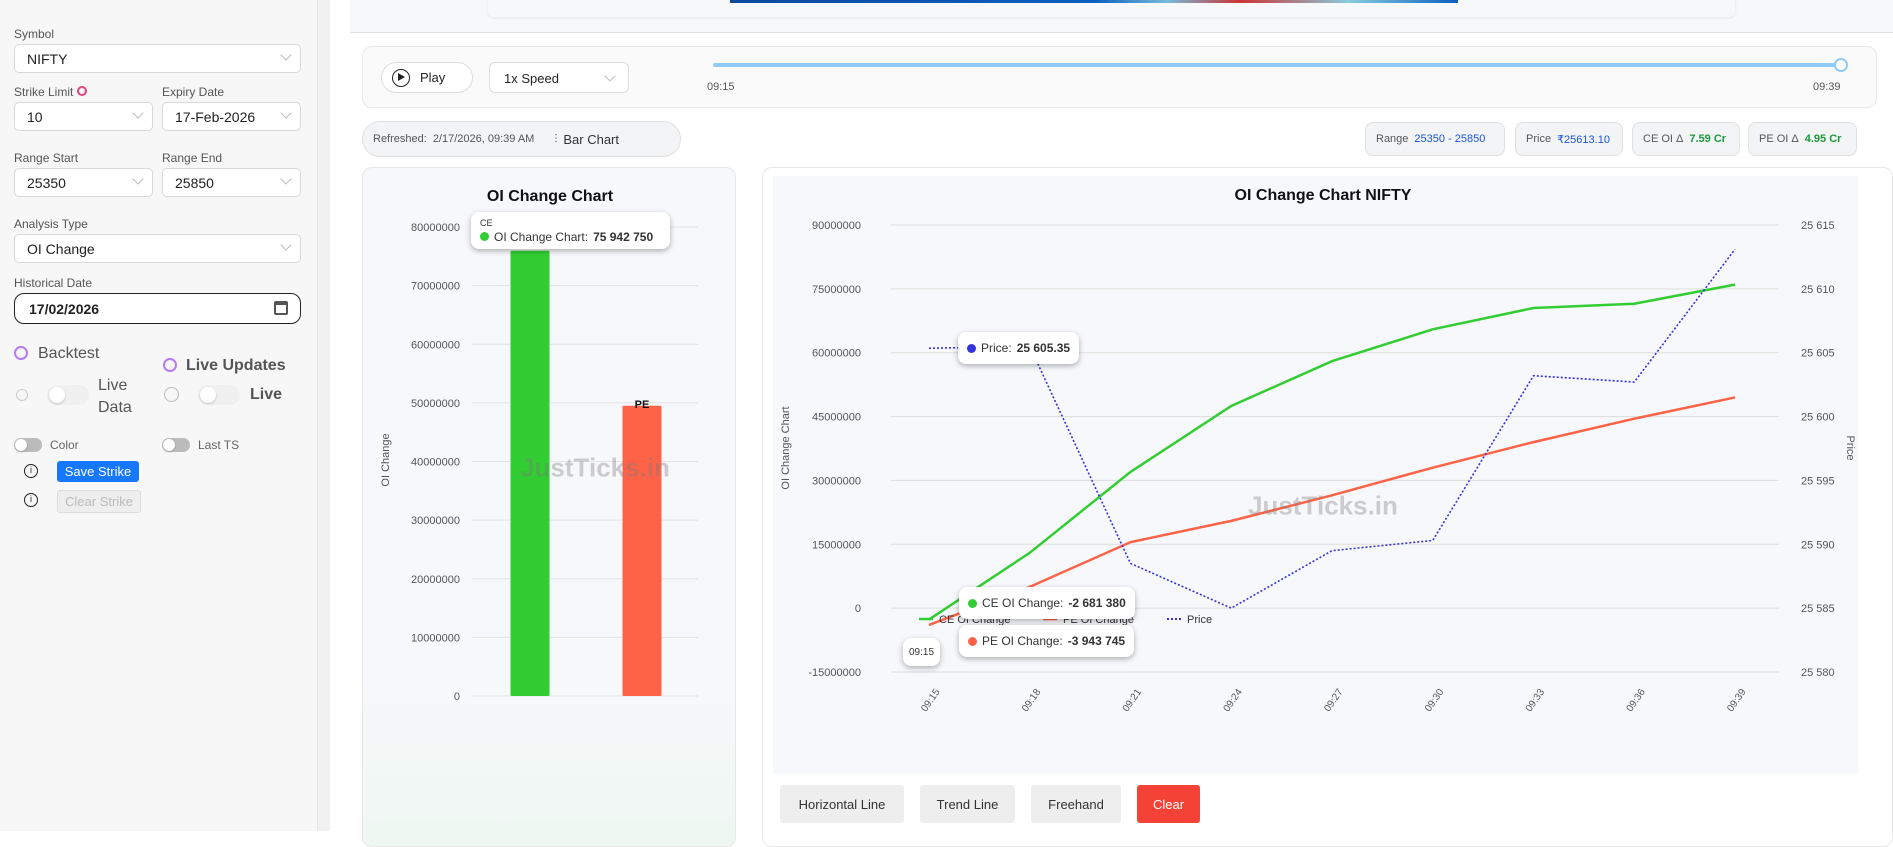  Describe the element at coordinates (51, 224) in the screenshot. I see `analysis-label: Analysis Type` at that location.